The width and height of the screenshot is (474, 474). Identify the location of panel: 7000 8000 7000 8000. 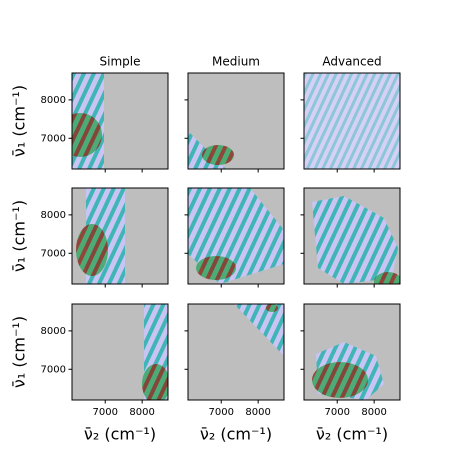
(105, 360).